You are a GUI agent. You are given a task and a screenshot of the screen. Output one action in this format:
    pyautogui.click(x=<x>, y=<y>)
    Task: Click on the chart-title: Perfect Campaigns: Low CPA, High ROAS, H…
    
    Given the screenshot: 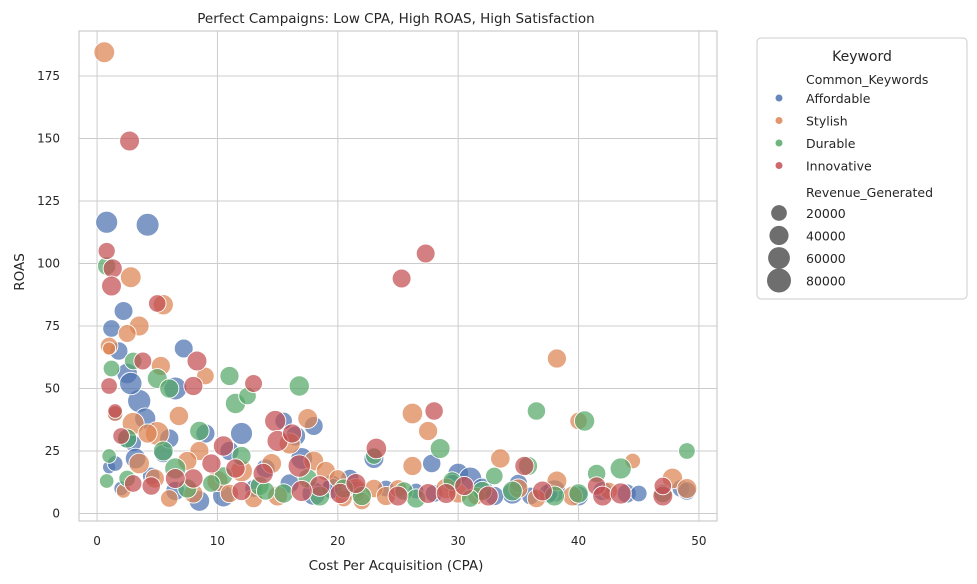 What is the action you would take?
    pyautogui.click(x=395, y=19)
    